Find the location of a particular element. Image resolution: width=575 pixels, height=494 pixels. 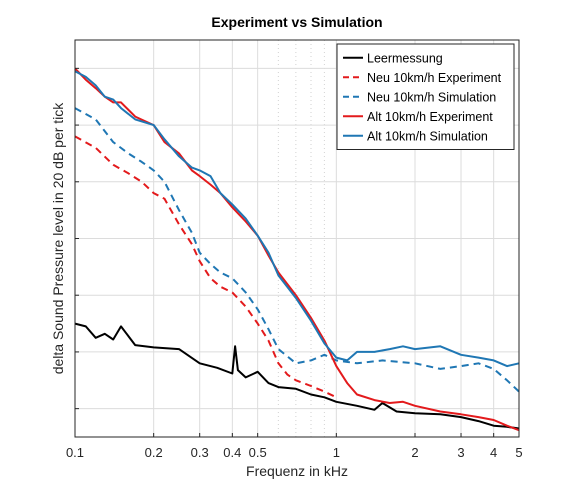

legend-label-1: Leermessung is located at coordinates (405, 58).